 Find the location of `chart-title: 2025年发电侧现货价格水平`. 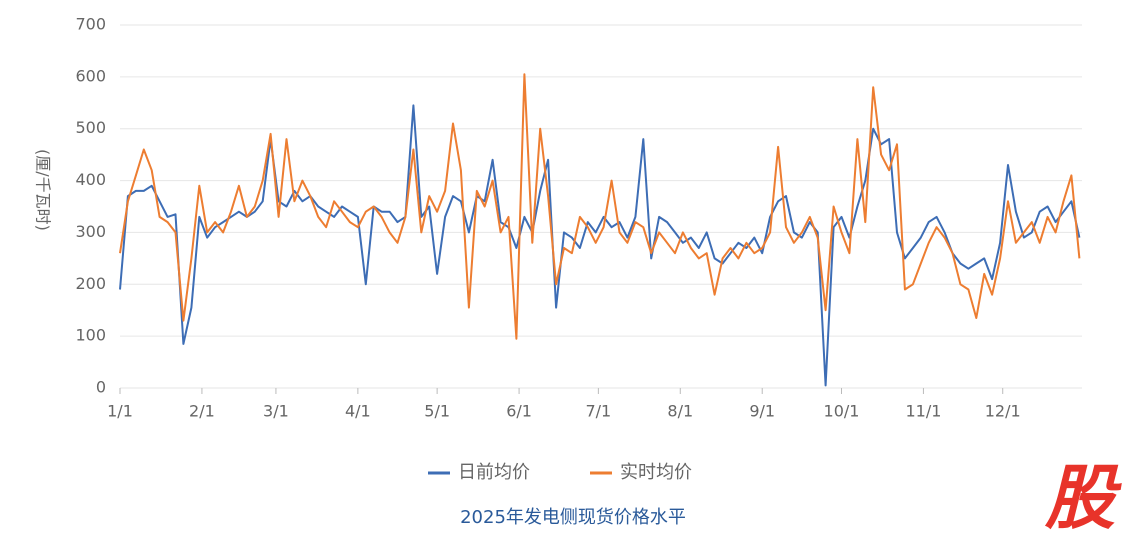

chart-title: 2025年发电侧现货价格水平 is located at coordinates (573, 517).